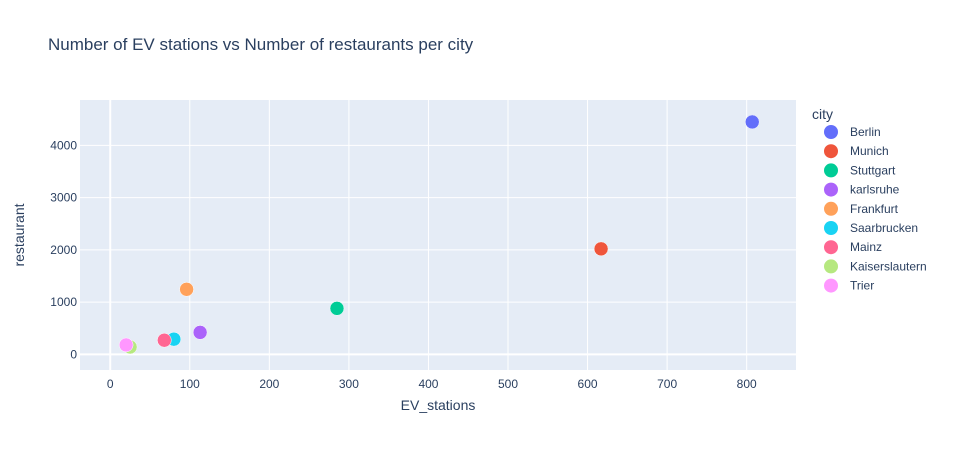  Describe the element at coordinates (63, 145) in the screenshot. I see `y-tick-label: 4000` at that location.